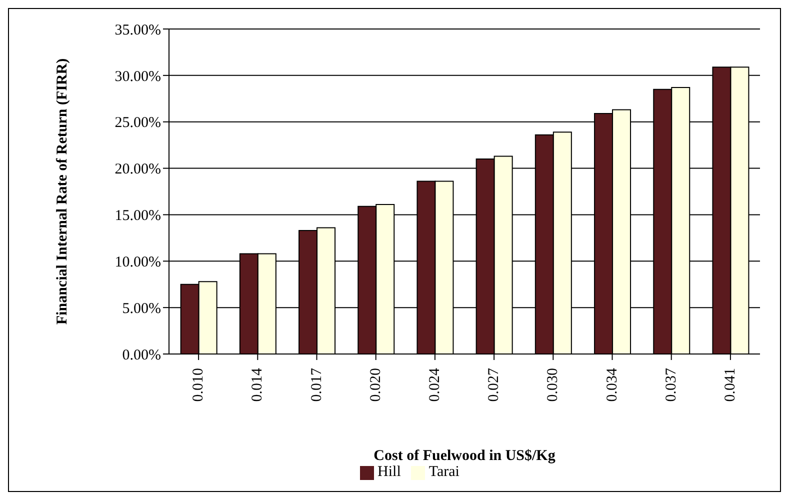 This screenshot has width=787, height=498. I want to click on x-axis-title: Cost of Fuelwood in US$/Kg, so click(465, 456).